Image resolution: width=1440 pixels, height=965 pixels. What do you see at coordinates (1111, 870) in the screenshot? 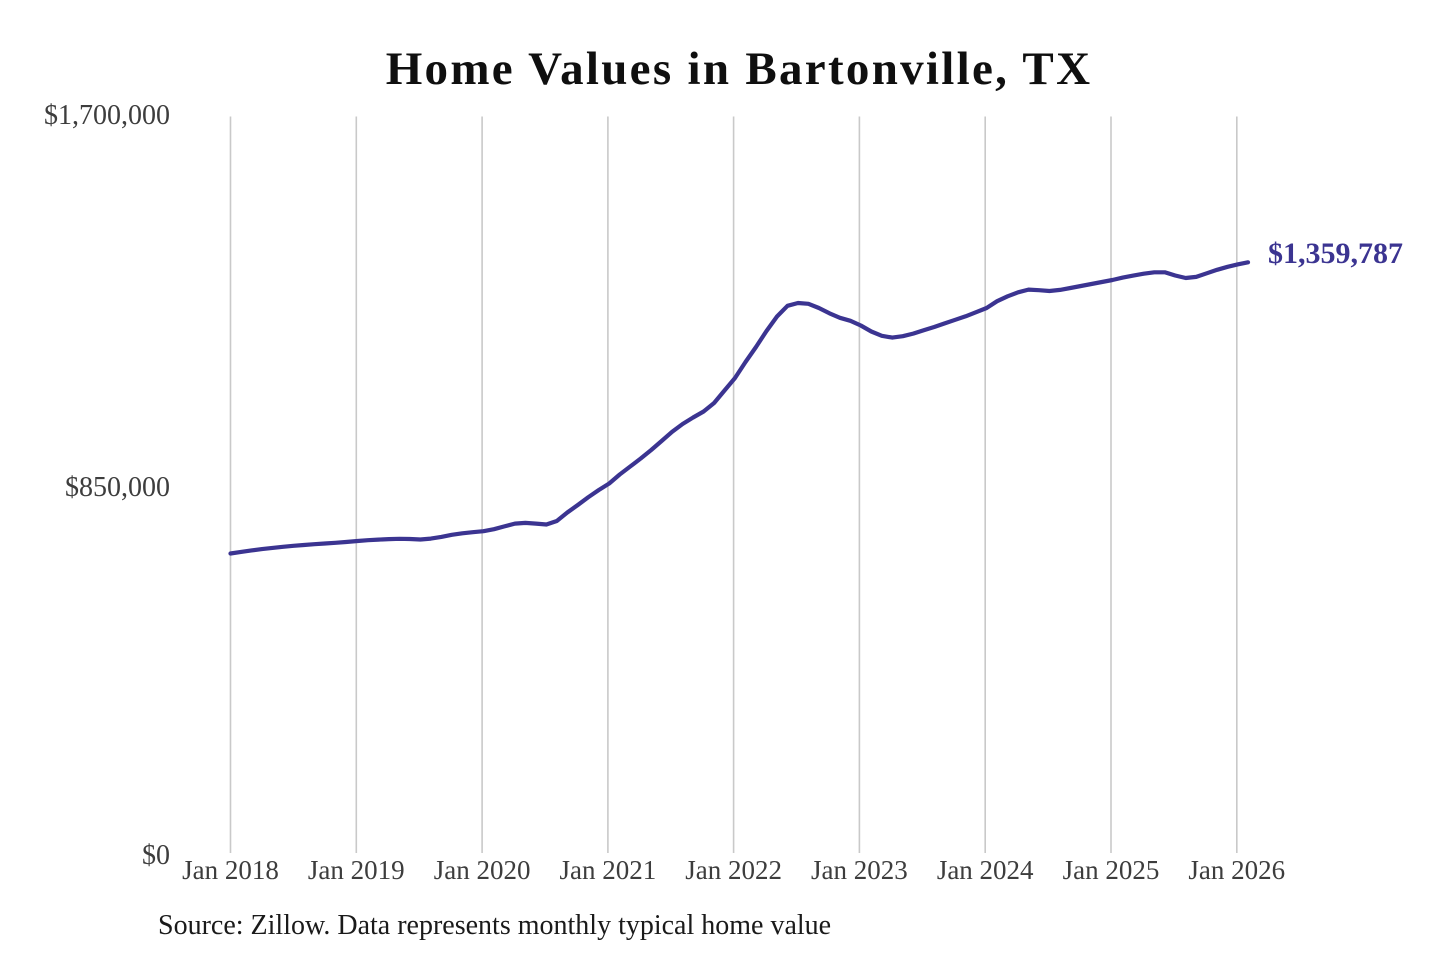
I see `svg-text: Jan 2025` at bounding box center [1111, 870].